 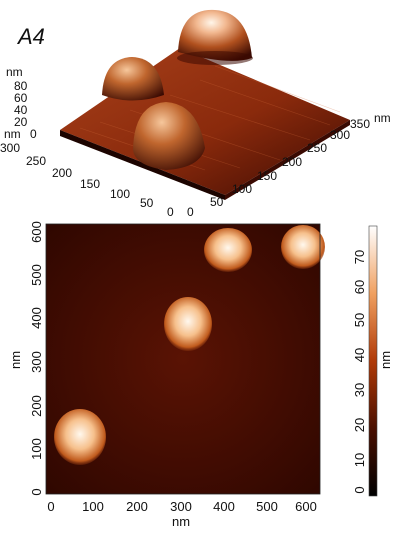 What do you see at coordinates (224, 506) in the screenshot?
I see `map-x-tick: 400` at bounding box center [224, 506].